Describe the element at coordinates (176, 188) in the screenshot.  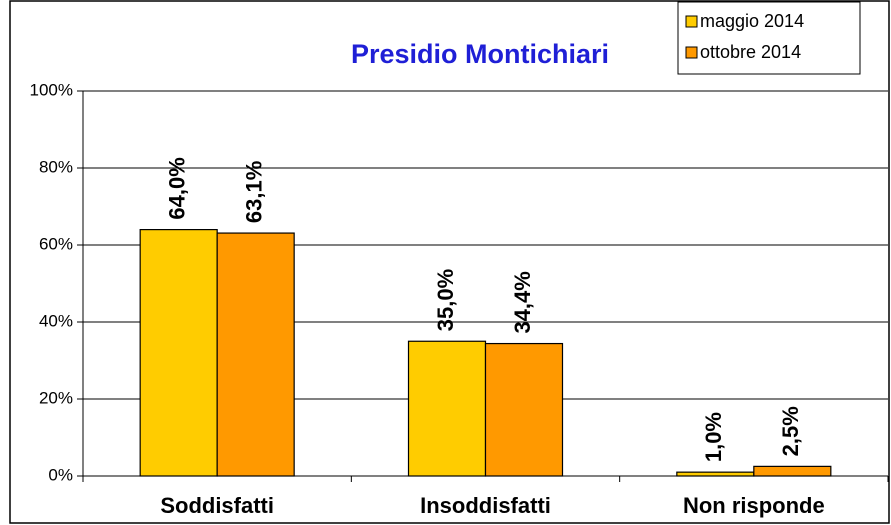
I see `data-label: 64,0%` at that location.